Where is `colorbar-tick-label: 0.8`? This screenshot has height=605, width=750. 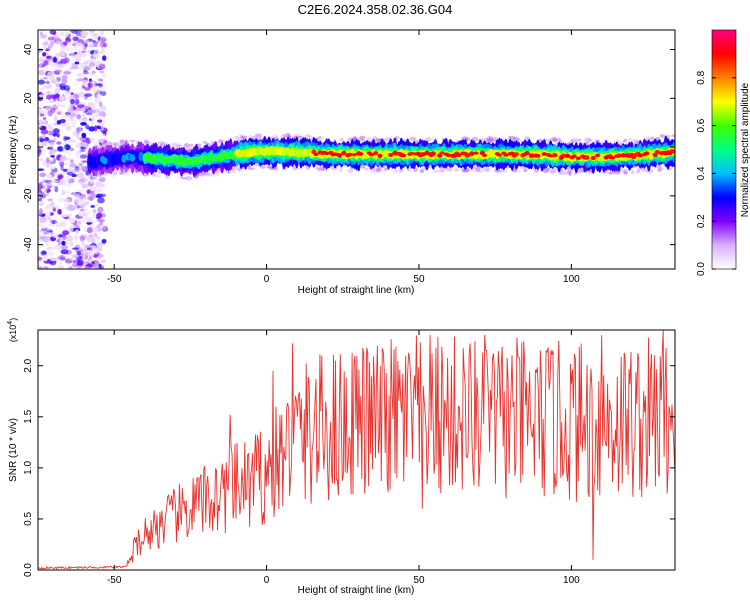 colorbar-tick-label: 0.8 is located at coordinates (701, 77).